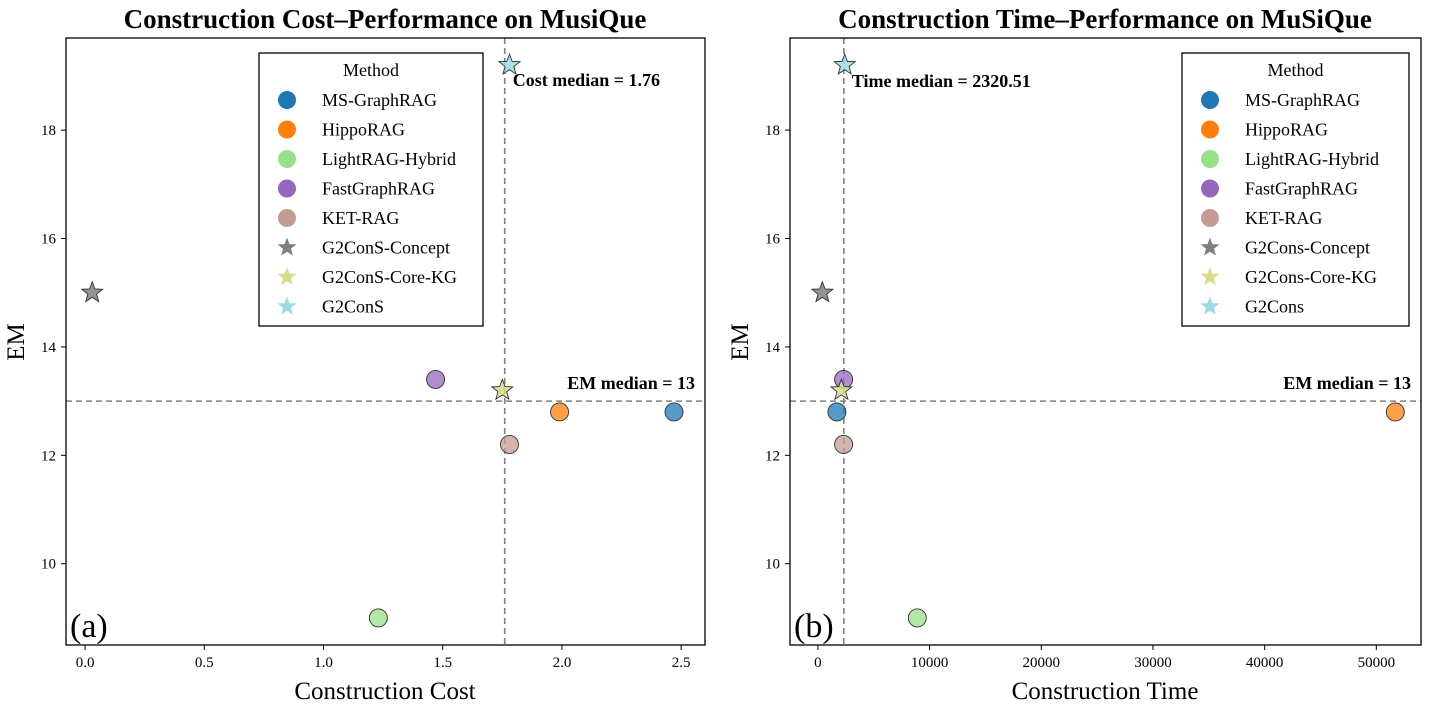 This screenshot has height=706, width=1431. I want to click on x-tick-label: 2.0, so click(562, 663).